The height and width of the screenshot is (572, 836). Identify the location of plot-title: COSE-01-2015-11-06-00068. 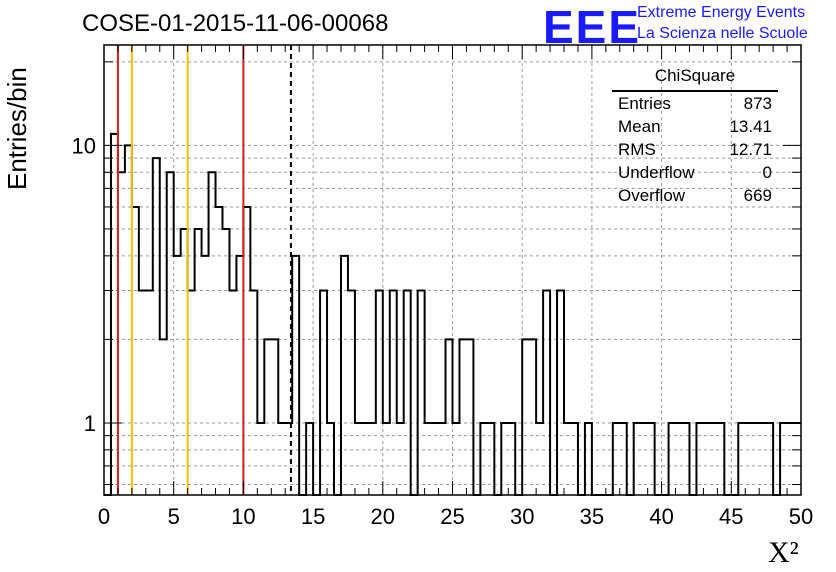
(235, 23).